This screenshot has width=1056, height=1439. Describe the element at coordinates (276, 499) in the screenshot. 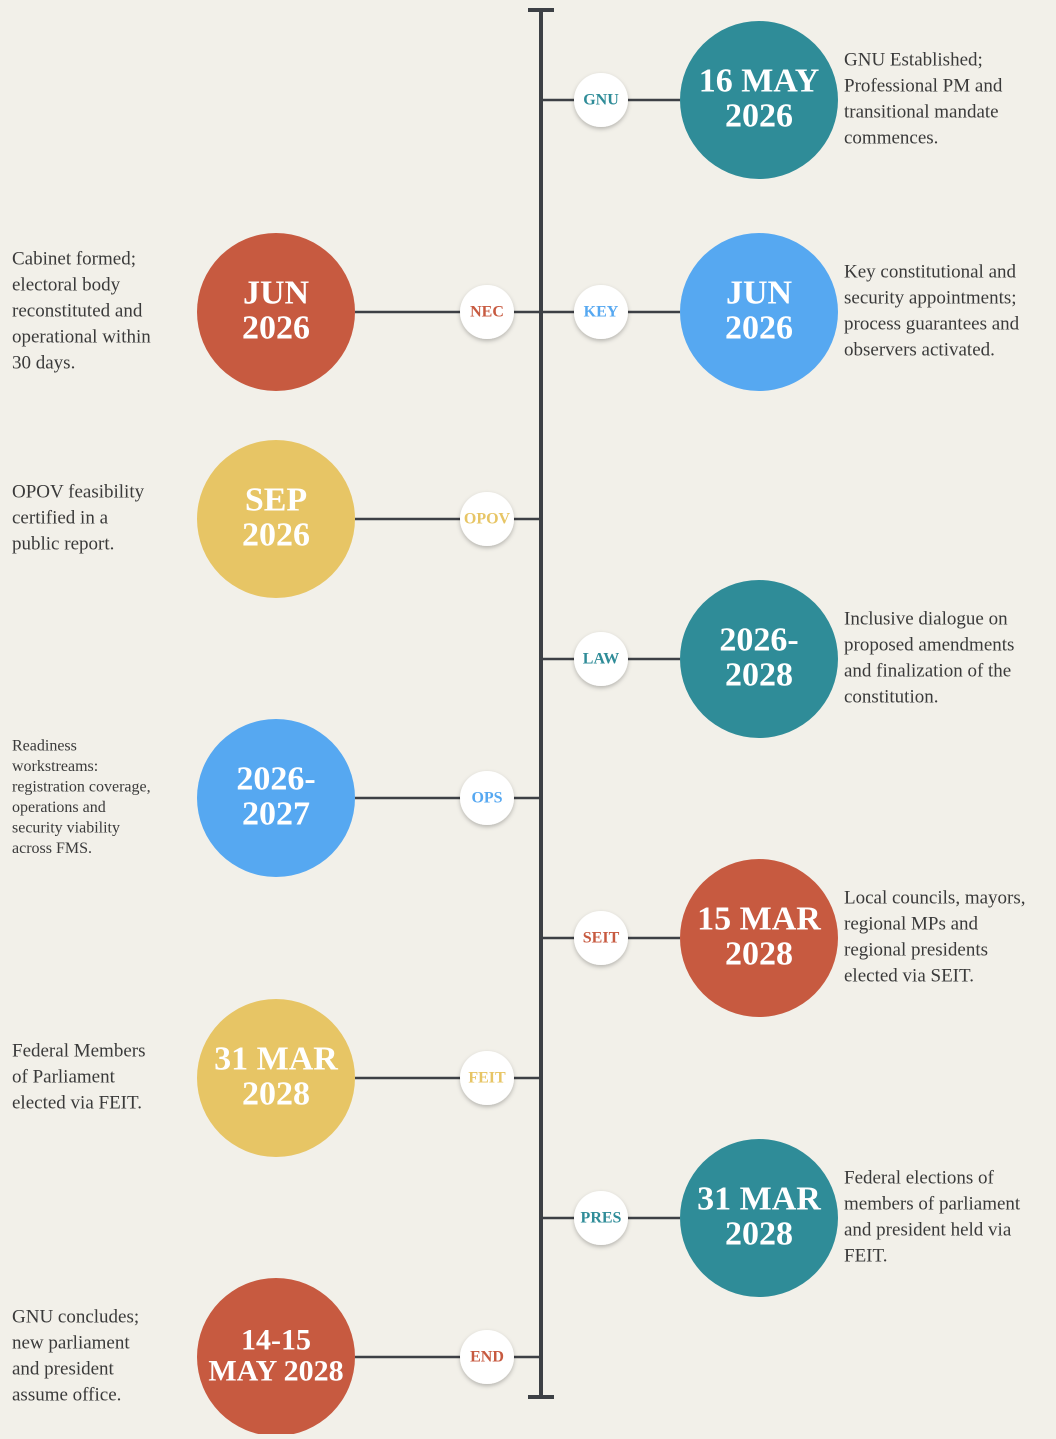

I see `date-label: SEP` at that location.